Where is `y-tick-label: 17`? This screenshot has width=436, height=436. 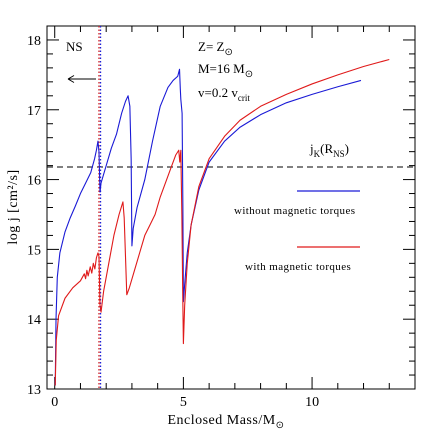
y-tick-label: 17 is located at coordinates (34, 111).